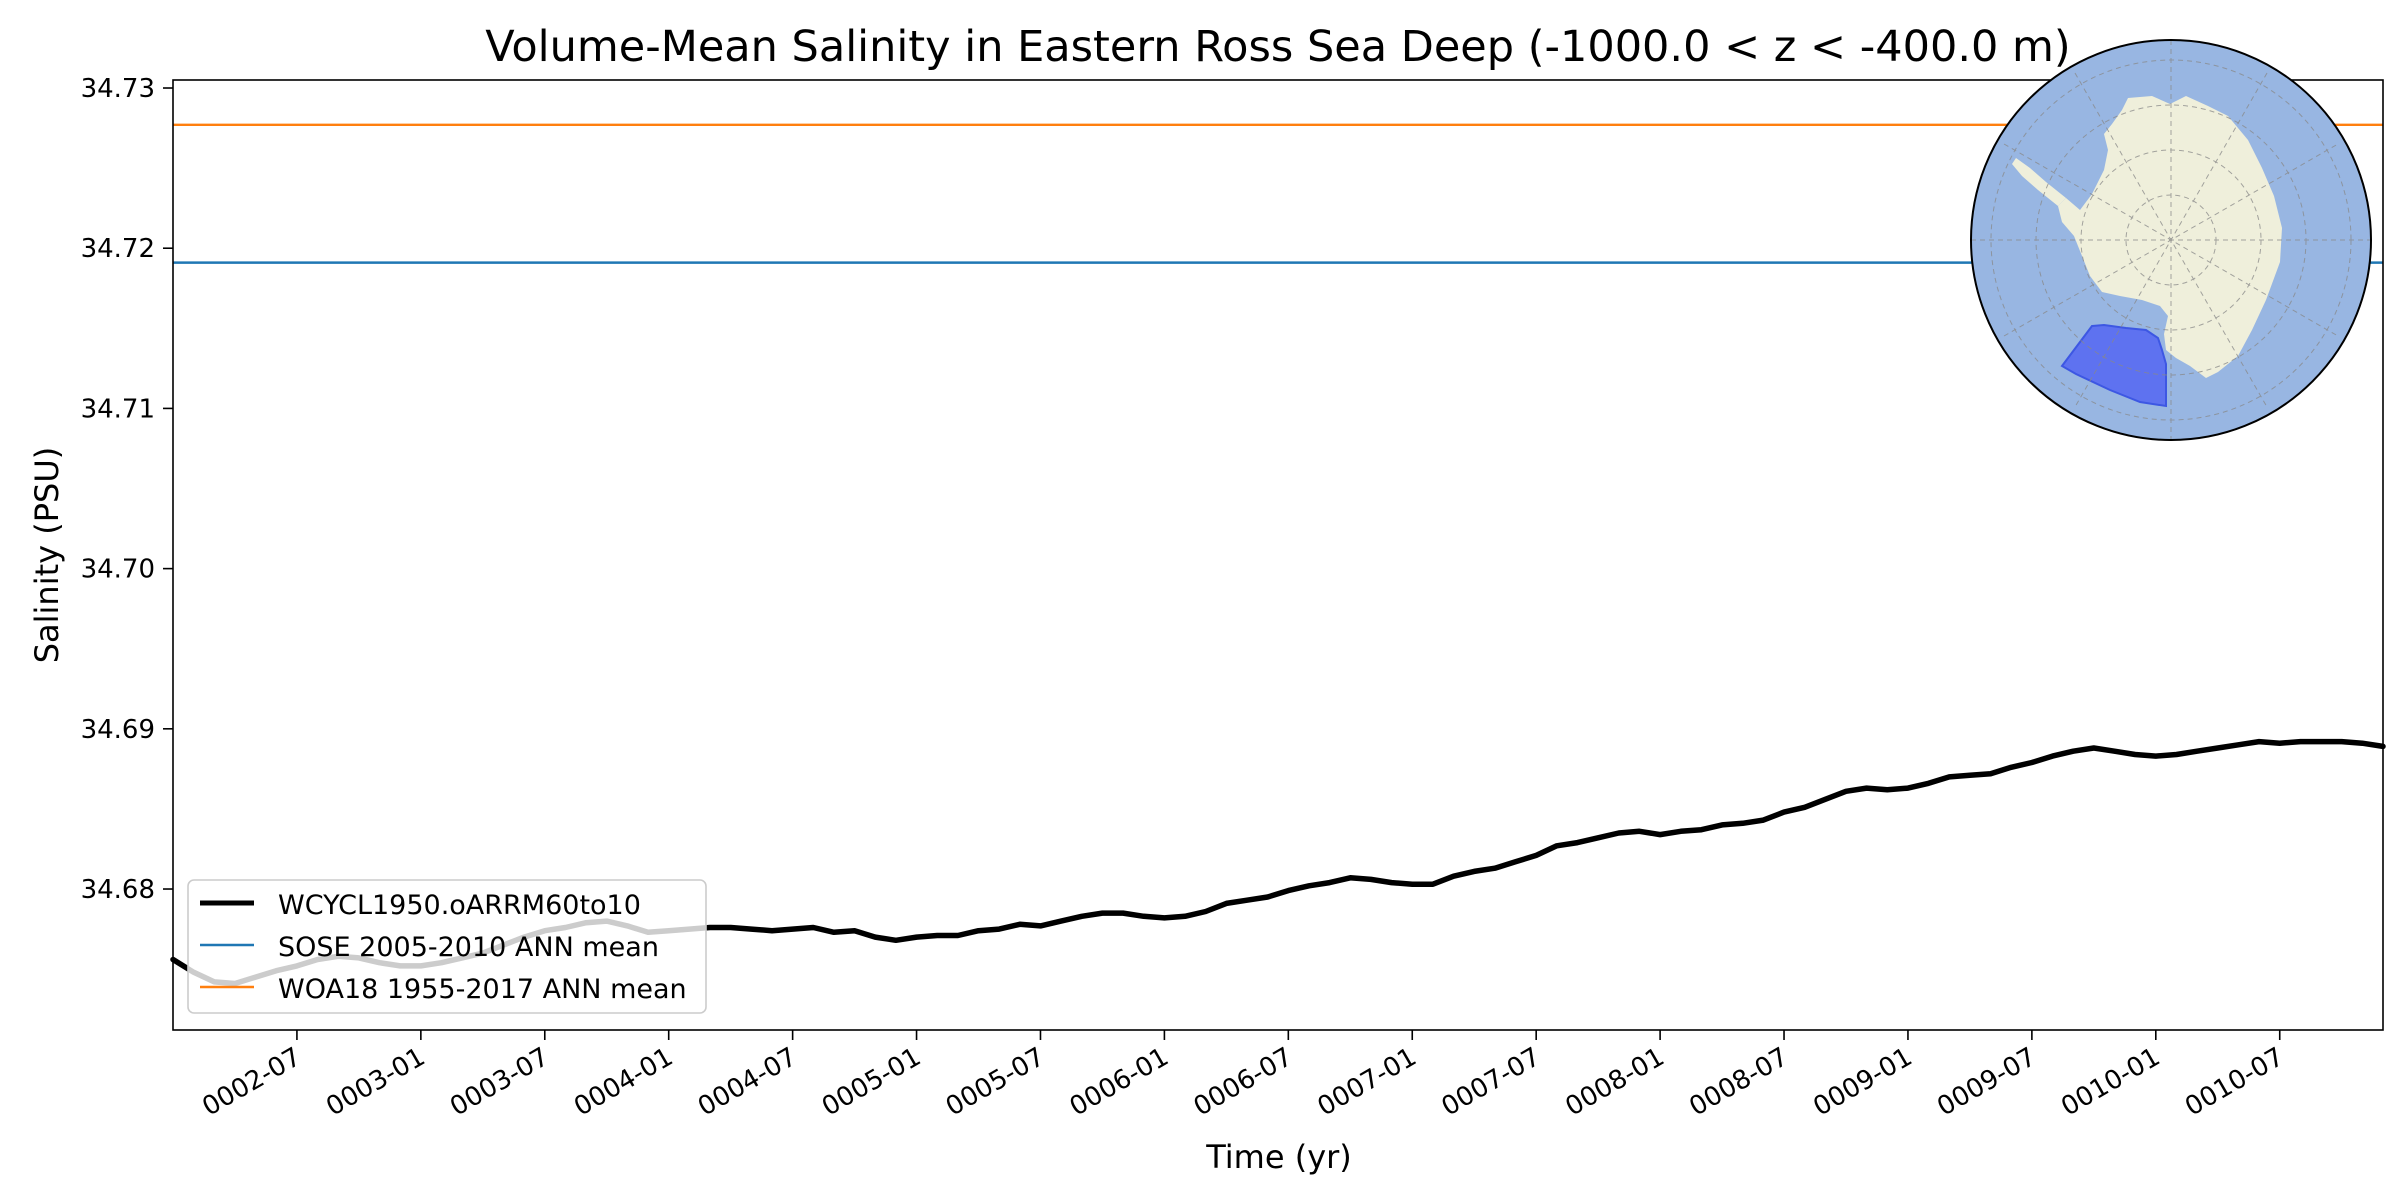 Image resolution: width=2400 pixels, height=1200 pixels. I want to click on x-tick-label: 0008-01, so click(1615, 1082).